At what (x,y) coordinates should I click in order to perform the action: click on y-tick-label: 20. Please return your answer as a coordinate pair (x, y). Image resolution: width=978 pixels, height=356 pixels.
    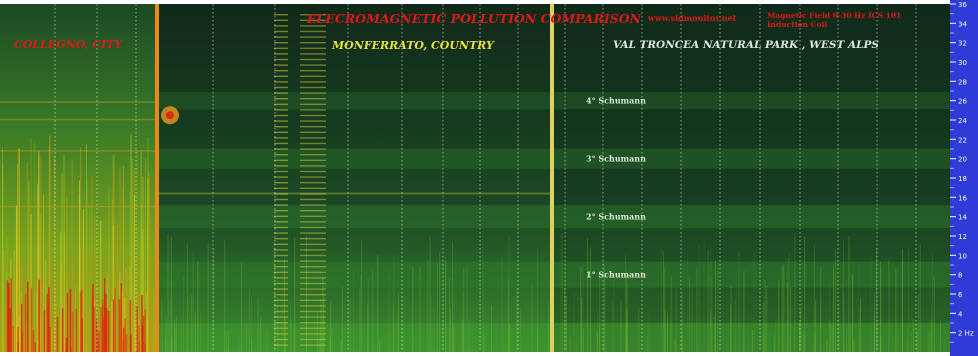
    Looking at the image, I should click on (962, 160).